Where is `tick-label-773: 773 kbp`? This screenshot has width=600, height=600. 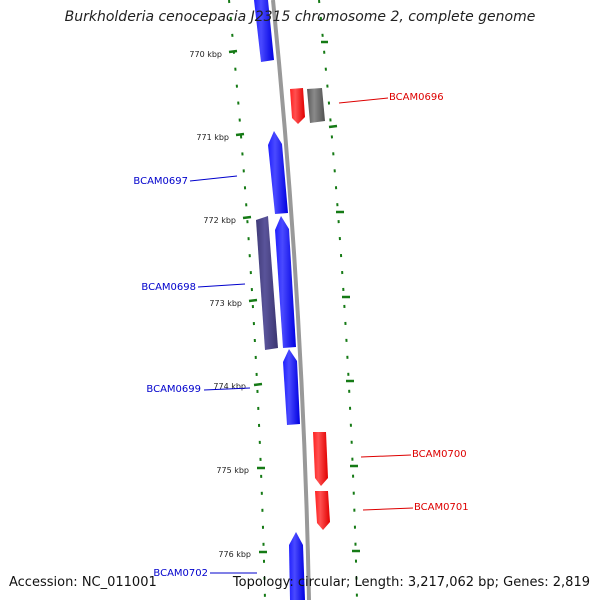
tick-label-773: 773 kbp is located at coordinates (225, 303).